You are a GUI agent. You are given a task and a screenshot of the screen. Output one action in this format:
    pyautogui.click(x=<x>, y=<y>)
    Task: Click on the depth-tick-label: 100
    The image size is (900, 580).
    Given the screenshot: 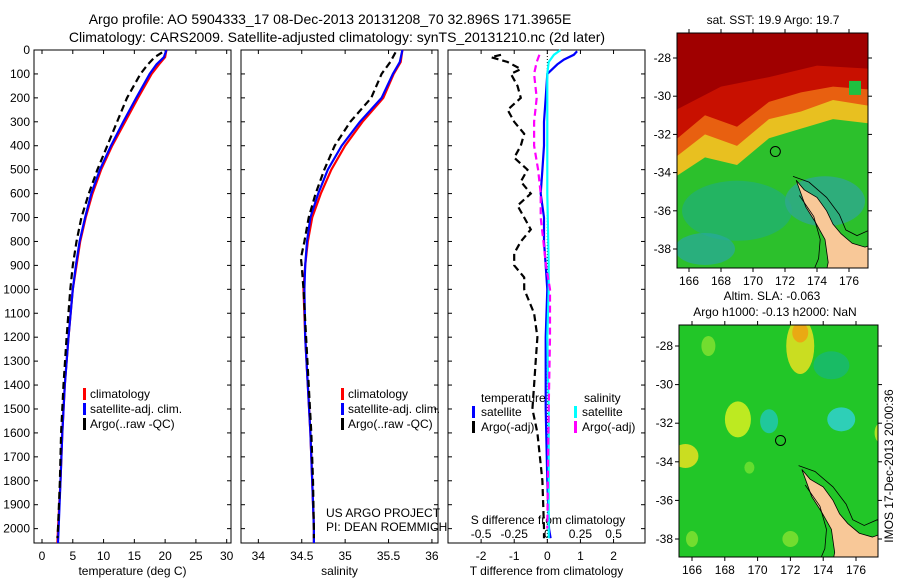 What is the action you would take?
    pyautogui.click(x=20, y=74)
    